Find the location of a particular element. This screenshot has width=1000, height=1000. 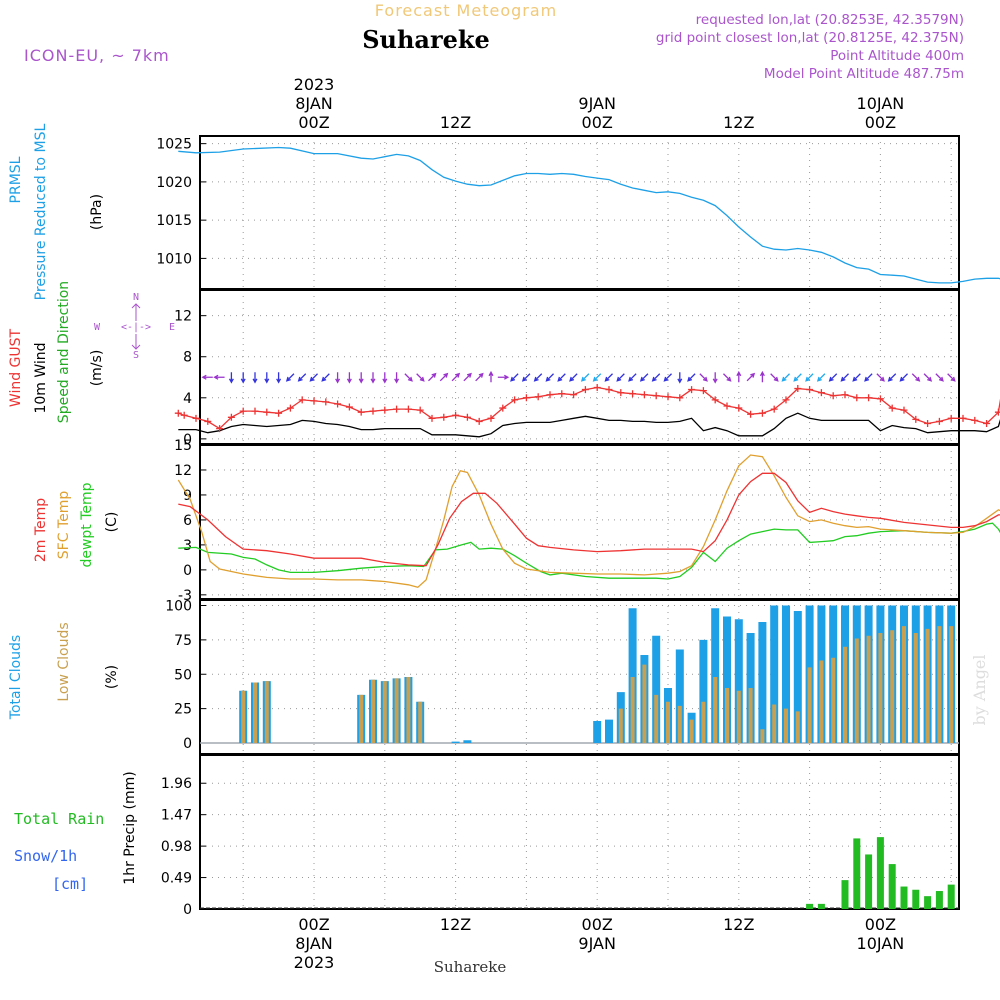

compass-glyph: <-|-> is located at coordinates (136, 327).